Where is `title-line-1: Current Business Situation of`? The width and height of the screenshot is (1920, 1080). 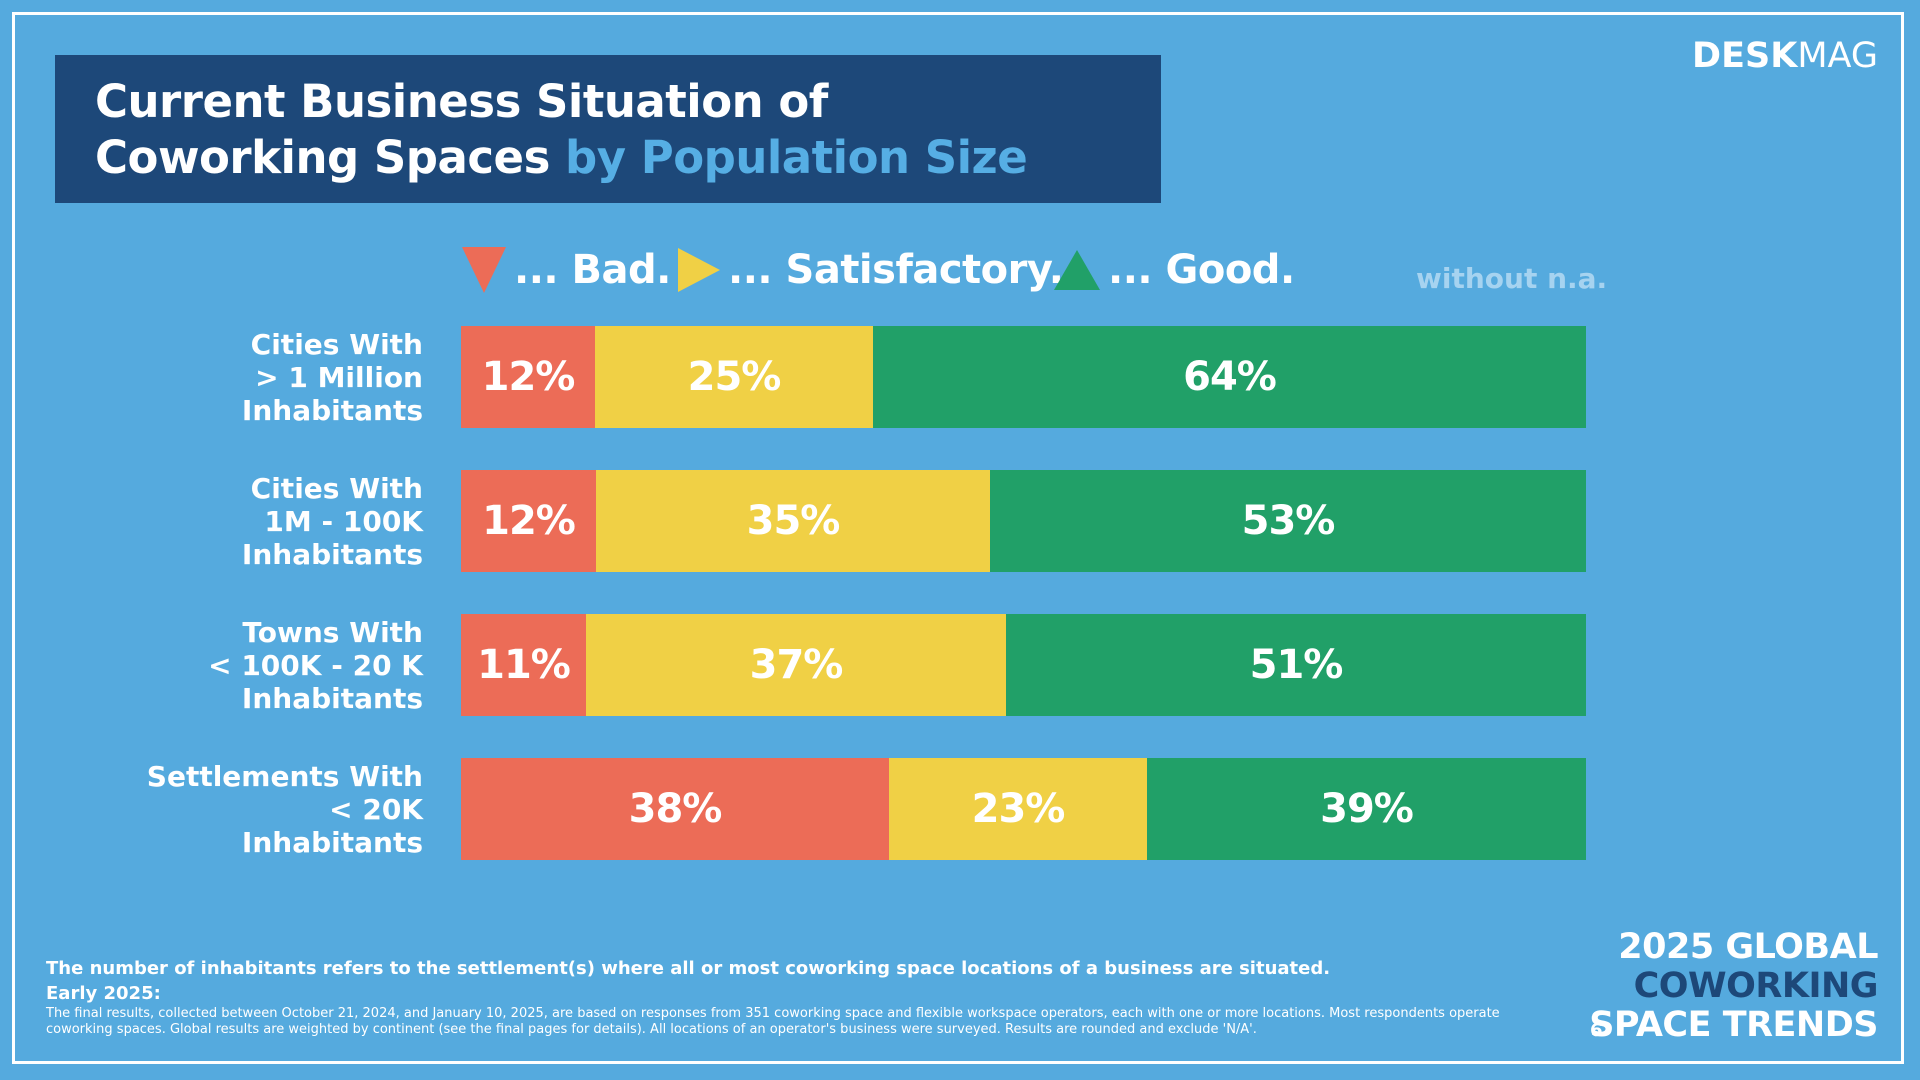
title-line-1: Current Business Situation of is located at coordinates (461, 101).